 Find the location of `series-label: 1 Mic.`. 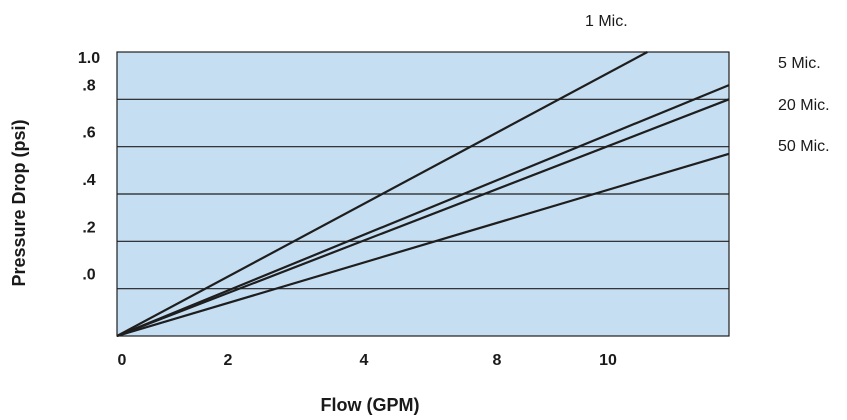

series-label: 1 Mic. is located at coordinates (606, 21).